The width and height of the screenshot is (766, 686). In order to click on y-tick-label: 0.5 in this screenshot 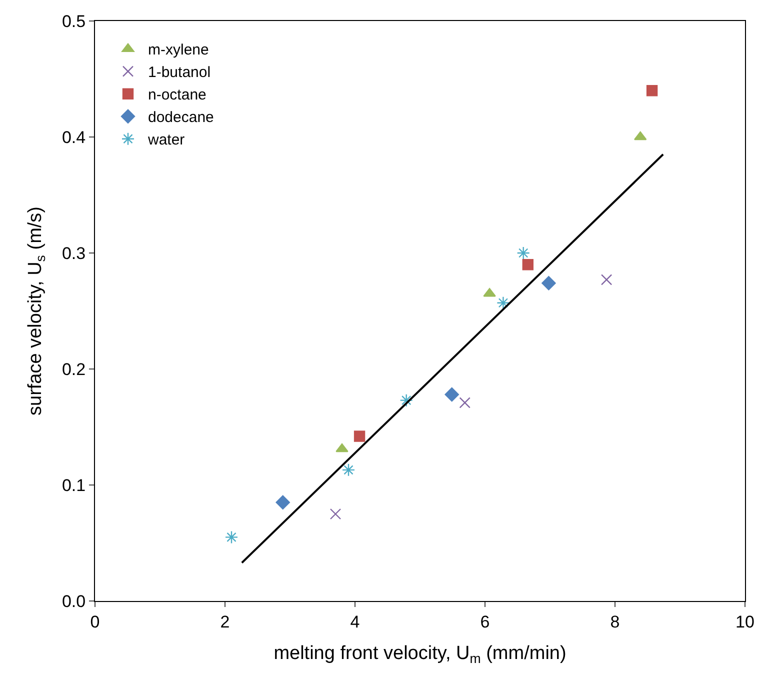, I will do `click(74, 21)`.